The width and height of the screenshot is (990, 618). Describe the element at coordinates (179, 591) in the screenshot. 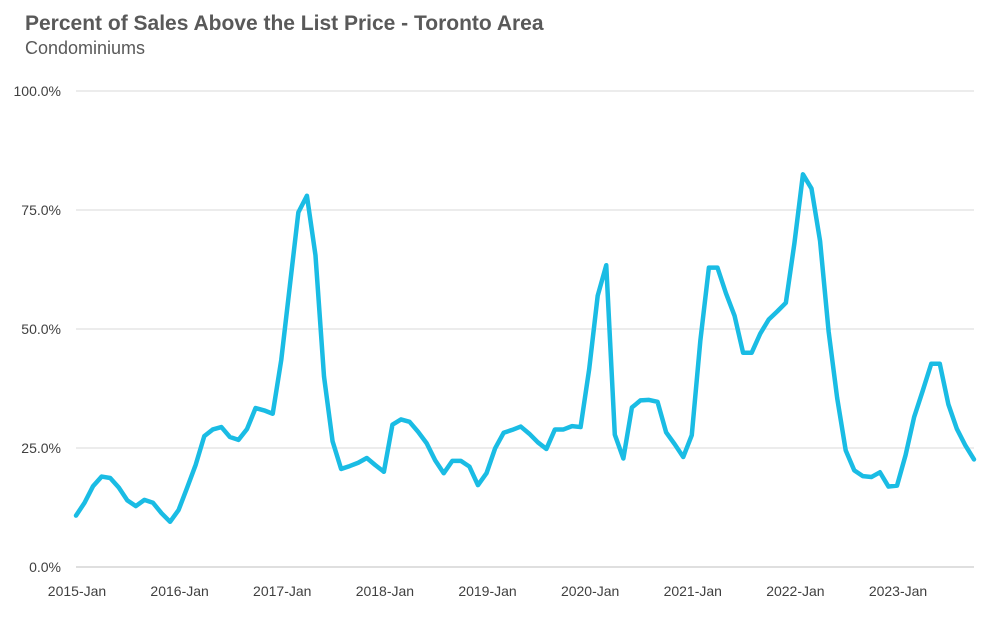

I see `x-tick-label: 2016-Jan` at that location.